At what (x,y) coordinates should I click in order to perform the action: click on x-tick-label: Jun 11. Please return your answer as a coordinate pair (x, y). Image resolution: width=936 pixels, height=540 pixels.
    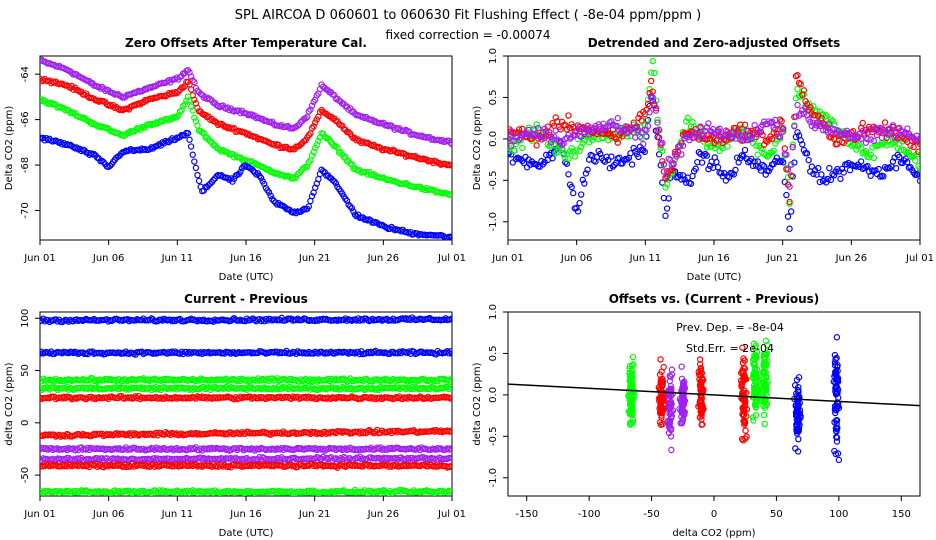
    Looking at the image, I should click on (177, 514).